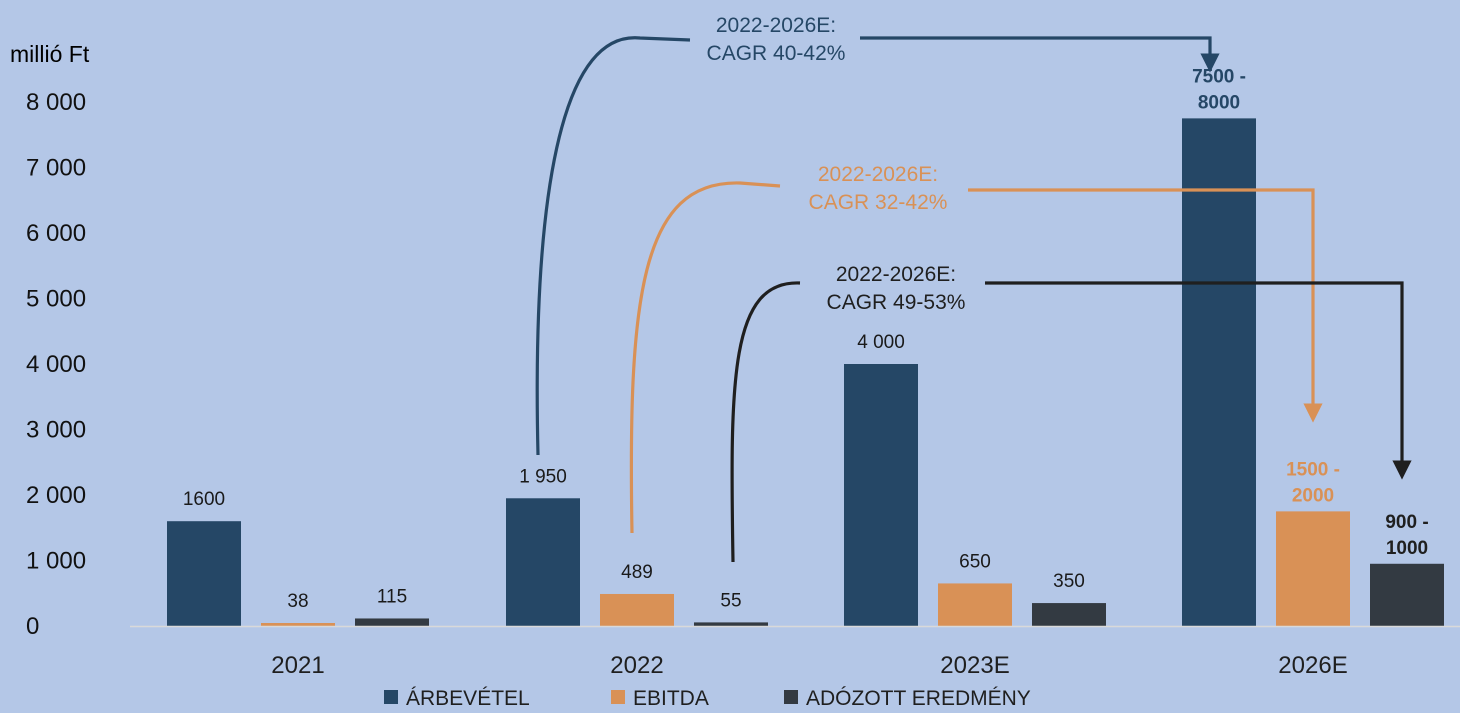  Describe the element at coordinates (1406, 535) in the screenshot. I see `data-label: 900 - 1000` at that location.